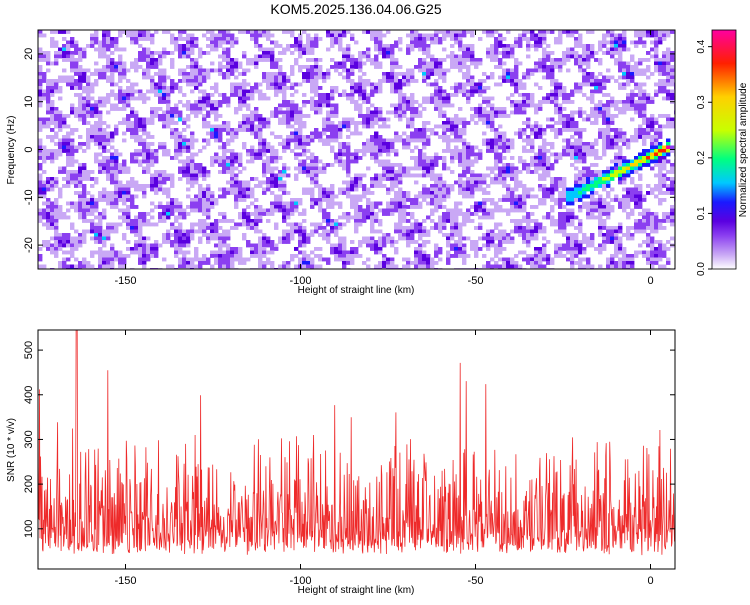 Image resolution: width=750 pixels, height=605 pixels. What do you see at coordinates (608, 112) in the screenshot?
I see `heatmap-cell-2082` at bounding box center [608, 112].